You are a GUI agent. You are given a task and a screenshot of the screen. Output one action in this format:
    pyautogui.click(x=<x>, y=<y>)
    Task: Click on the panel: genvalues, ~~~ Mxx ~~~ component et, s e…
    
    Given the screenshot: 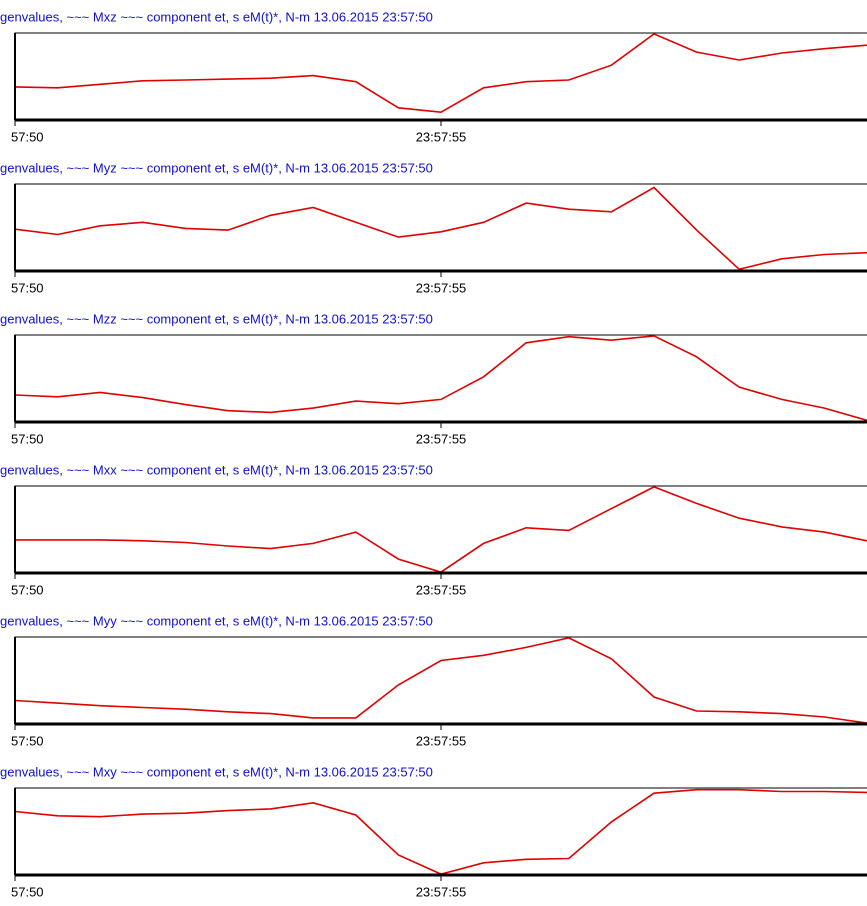 What is the action you would take?
    pyautogui.click(x=433, y=529)
    